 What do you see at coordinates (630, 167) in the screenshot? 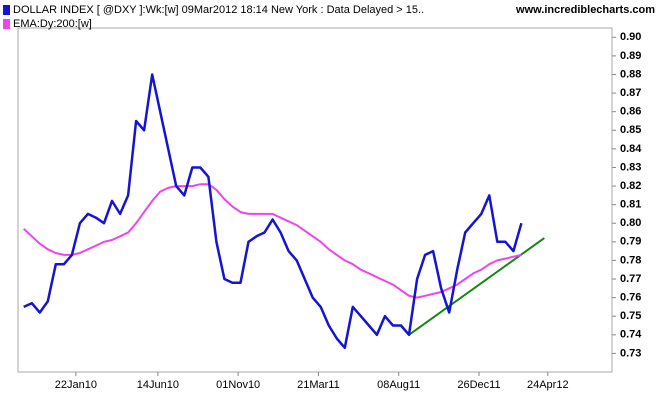
I see `y-tick-label: 0.83` at bounding box center [630, 167].